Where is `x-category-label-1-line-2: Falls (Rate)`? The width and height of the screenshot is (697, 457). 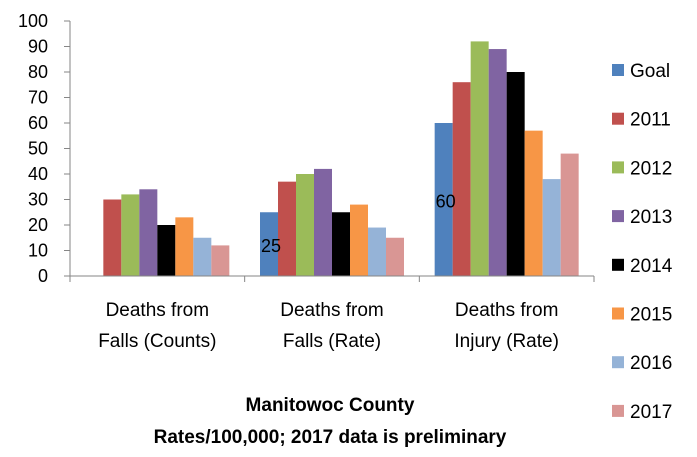 x-category-label-1-line-2: Falls (Rate) is located at coordinates (332, 341).